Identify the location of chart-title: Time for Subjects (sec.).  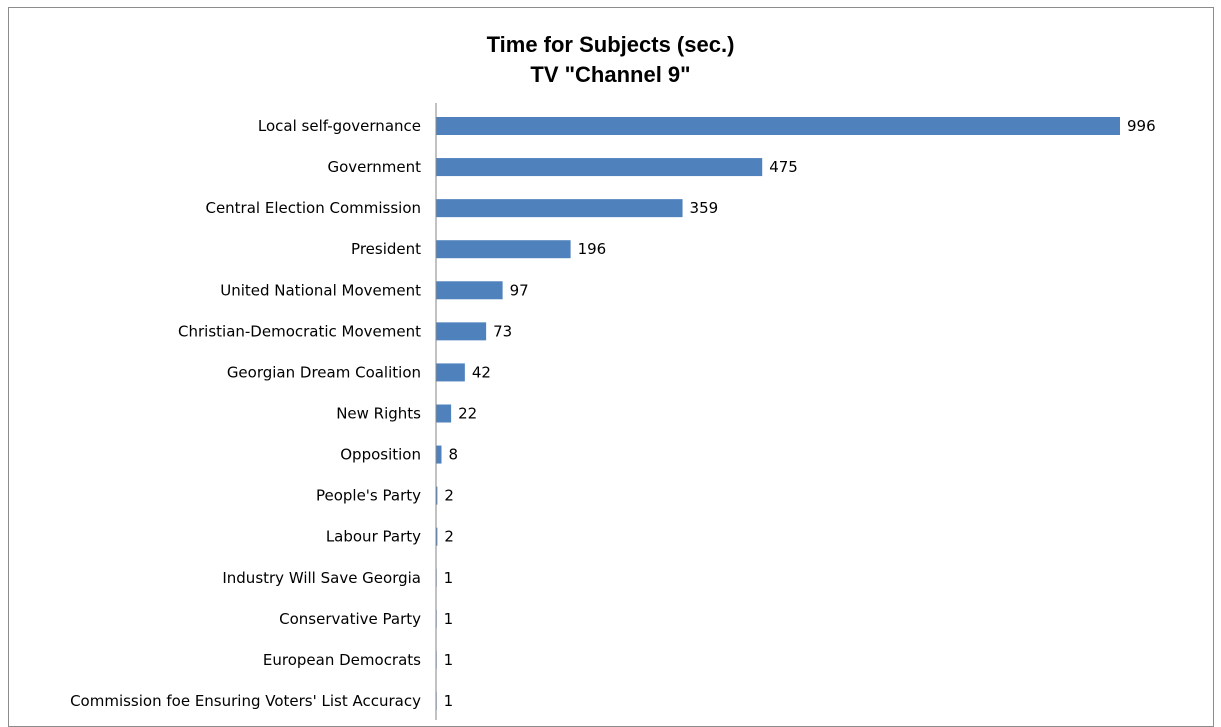
(610, 44).